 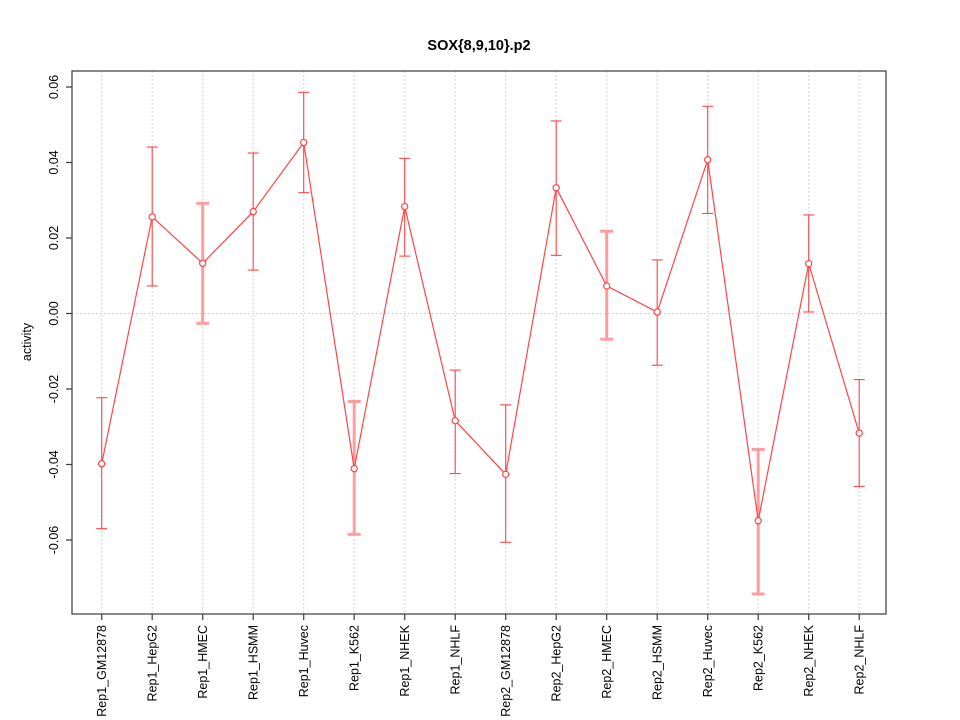 I want to click on x-tick-label: Rep1_HepG2, so click(x=152, y=663).